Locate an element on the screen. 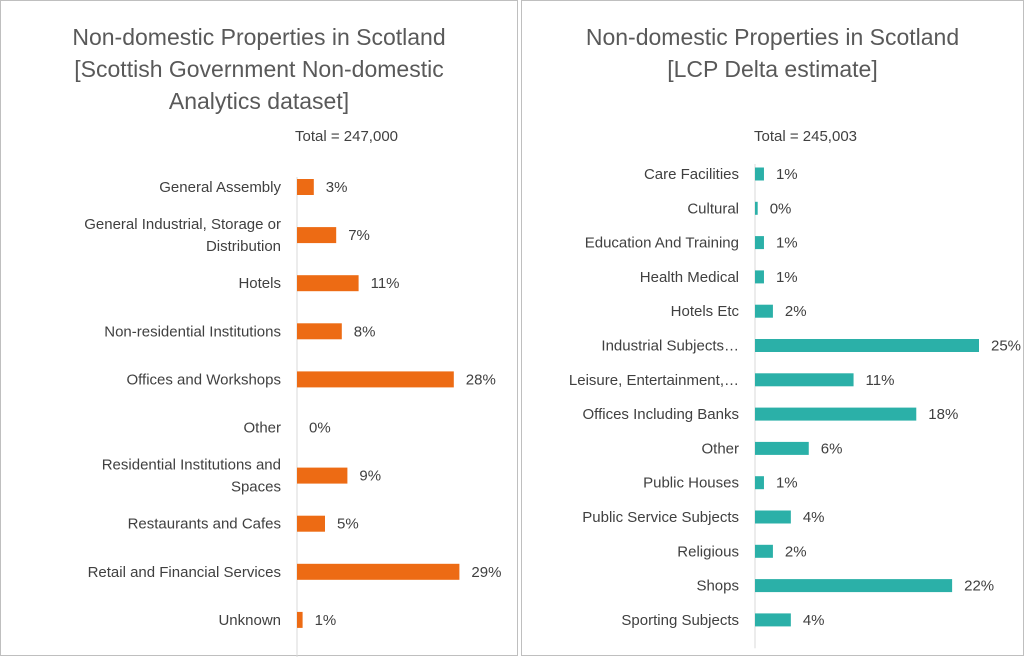 This screenshot has height=658, width=1024. category-label: Public Service Subjects is located at coordinates (660, 517).